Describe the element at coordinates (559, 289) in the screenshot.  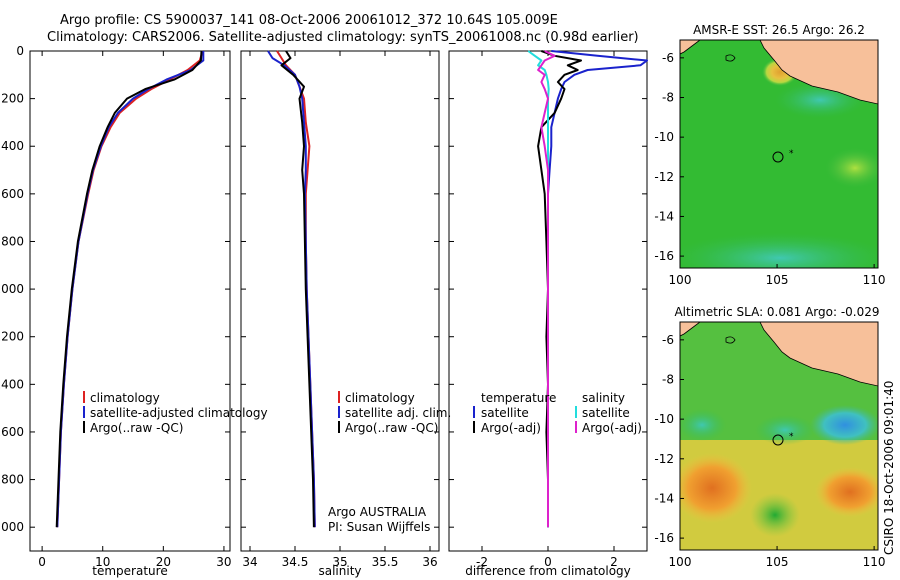
I see `series-line-temperature-argo-adj-` at that location.